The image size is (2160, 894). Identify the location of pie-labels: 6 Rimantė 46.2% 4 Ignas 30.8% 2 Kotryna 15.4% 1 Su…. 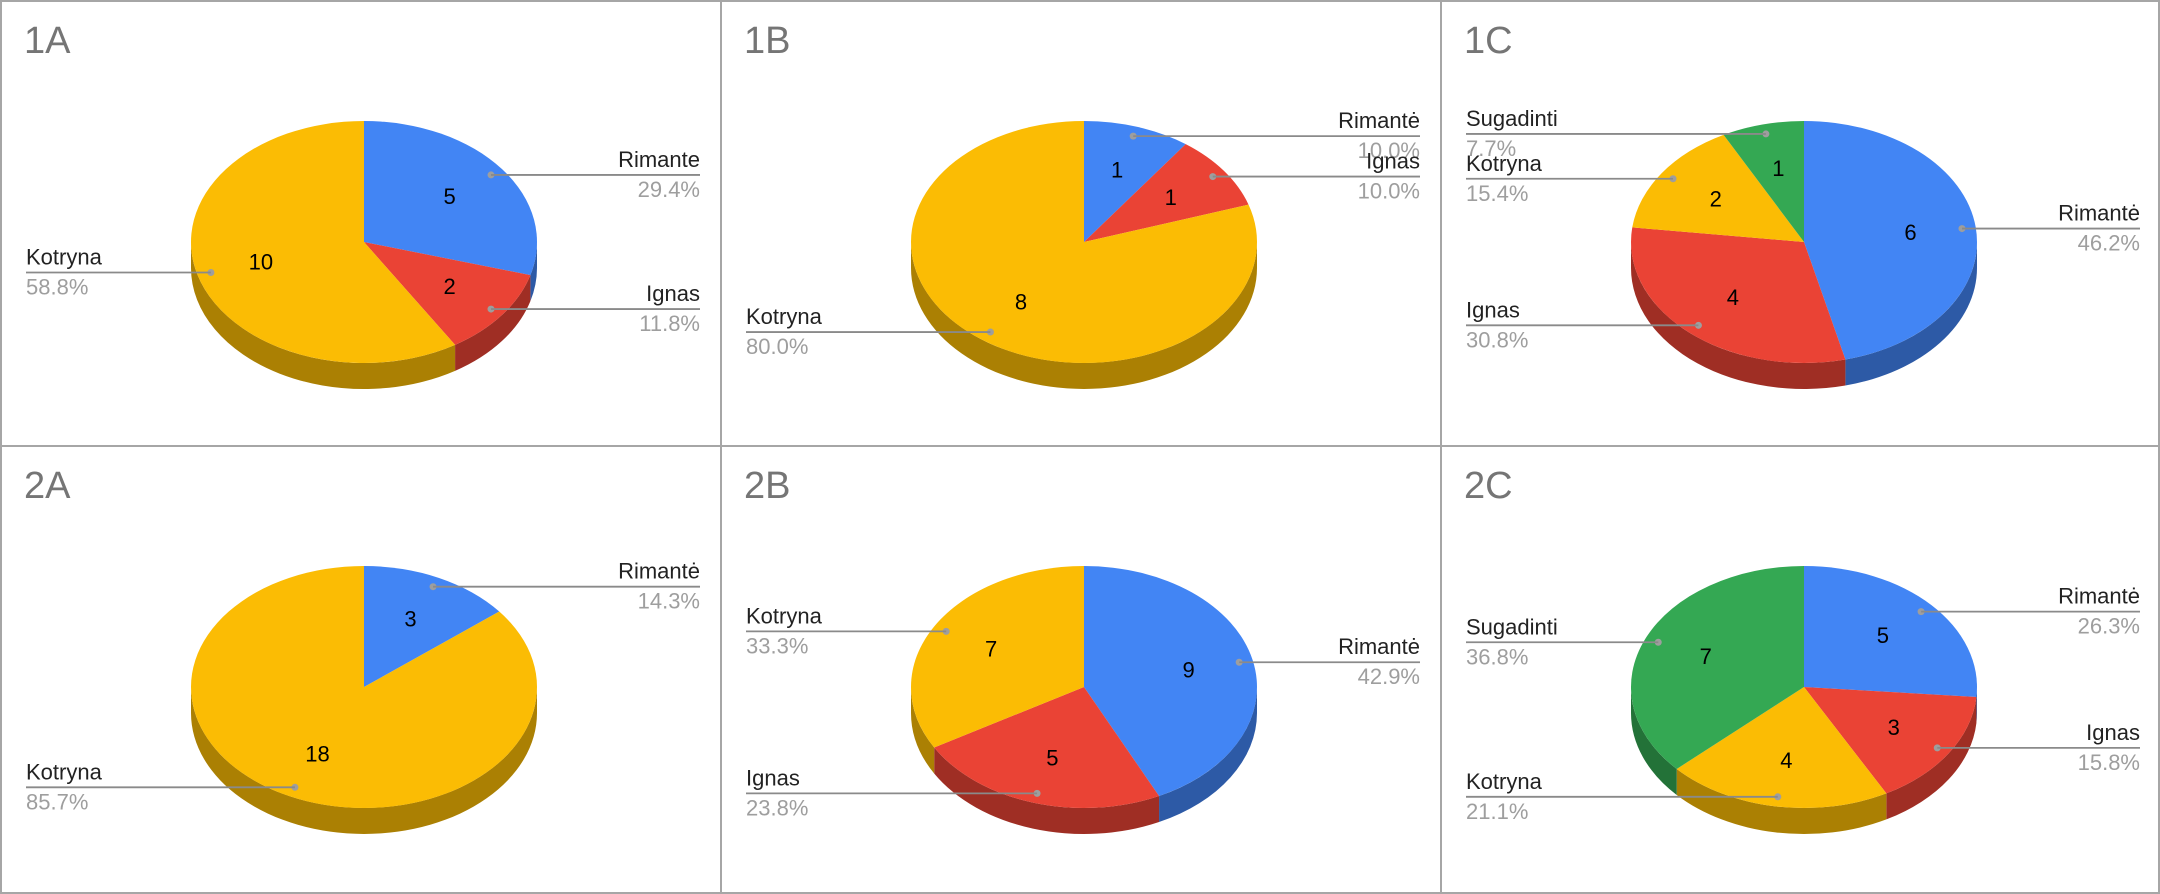
(1803, 229).